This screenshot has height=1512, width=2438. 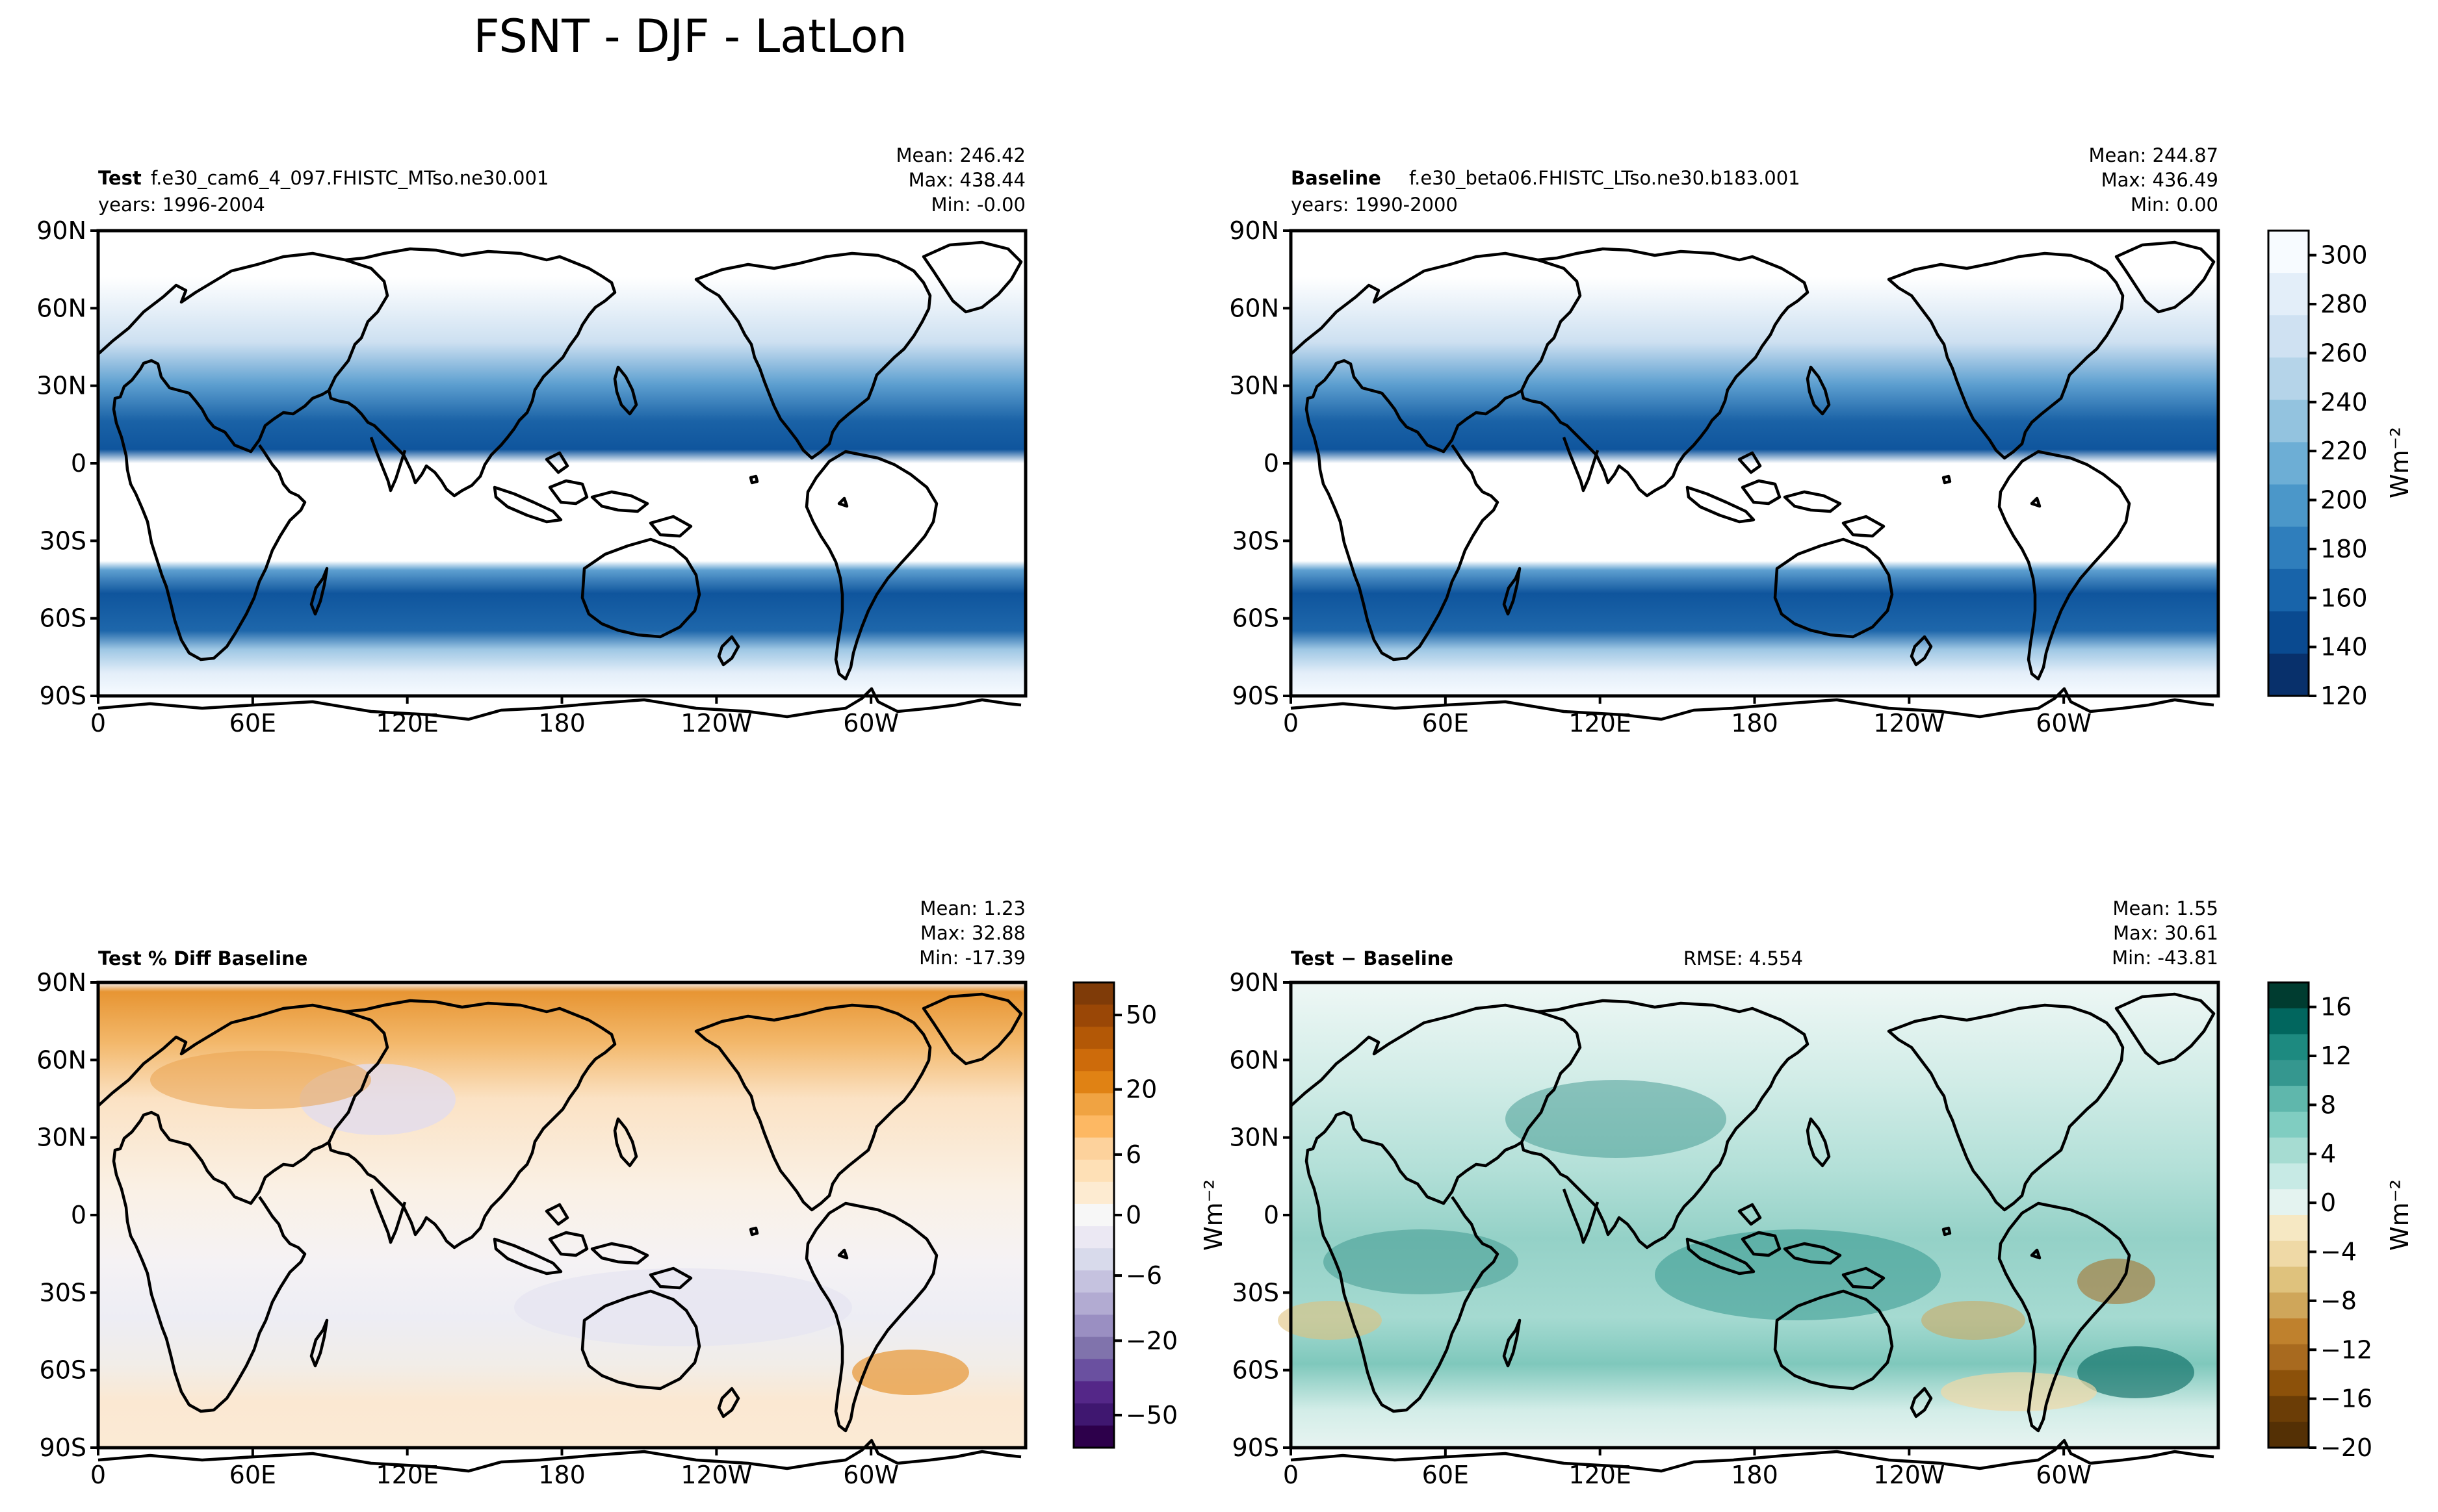 I want to click on pct-diff-lon-axis: 0 60E 120E 180 120W 60W, so click(x=494, y=1468).